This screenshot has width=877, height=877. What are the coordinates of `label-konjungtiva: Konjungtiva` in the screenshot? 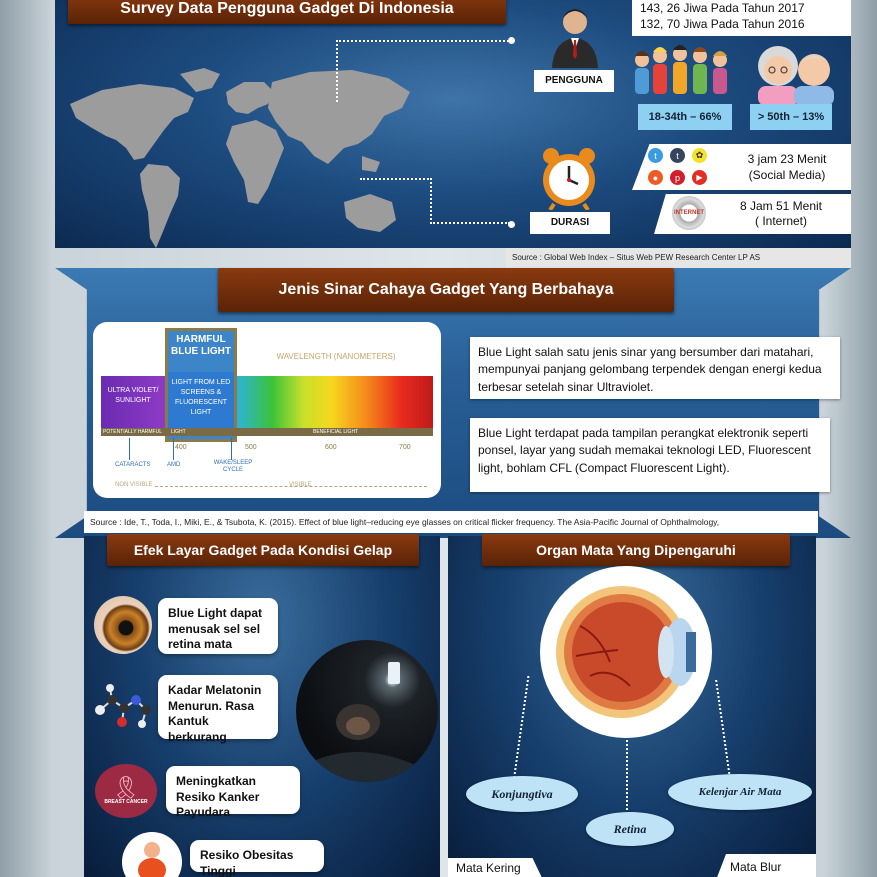 It's located at (522, 794).